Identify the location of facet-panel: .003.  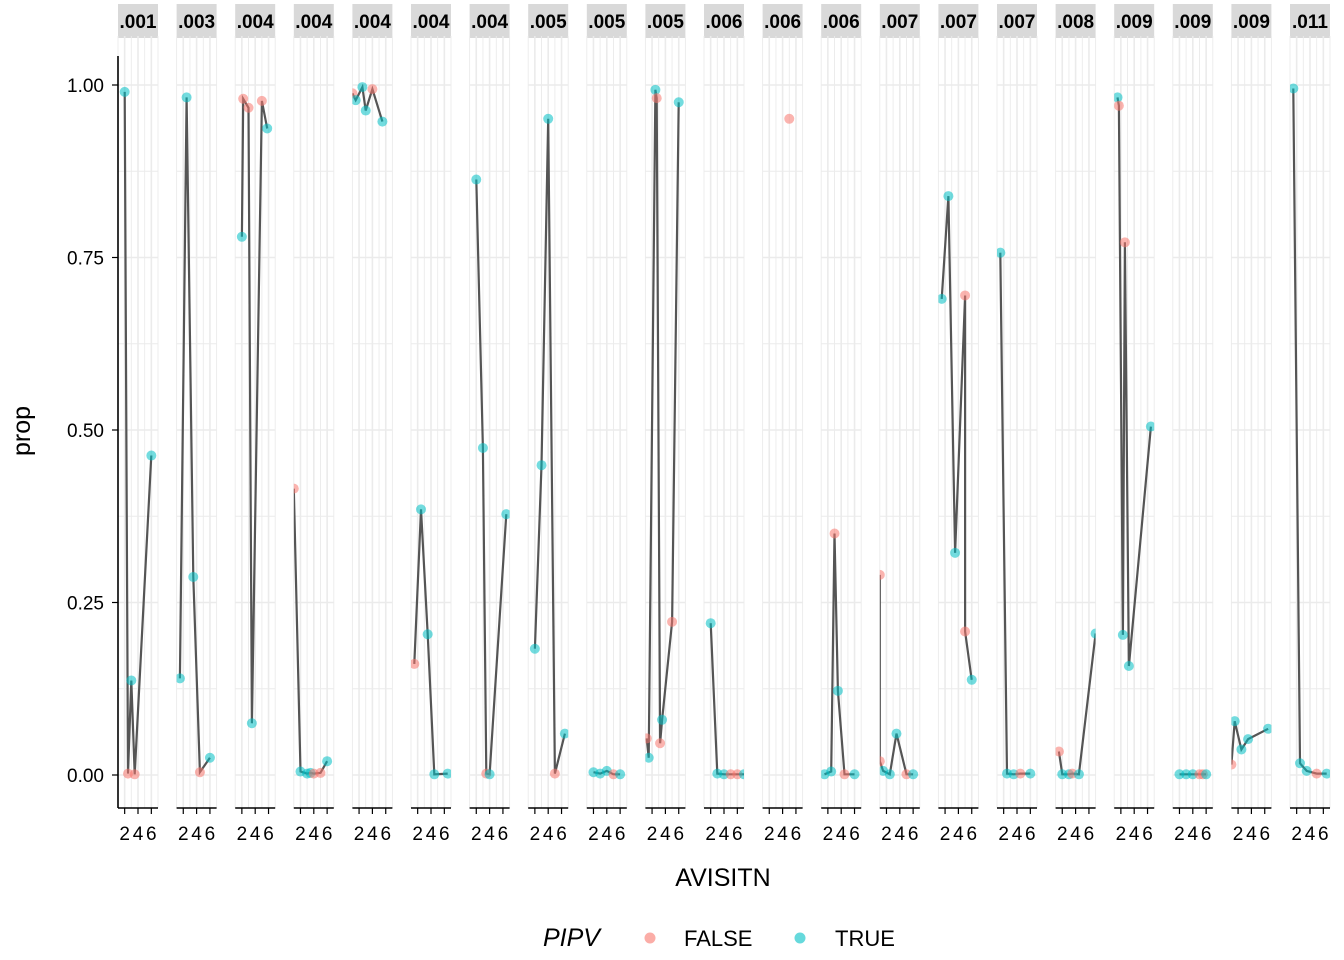
(197, 406).